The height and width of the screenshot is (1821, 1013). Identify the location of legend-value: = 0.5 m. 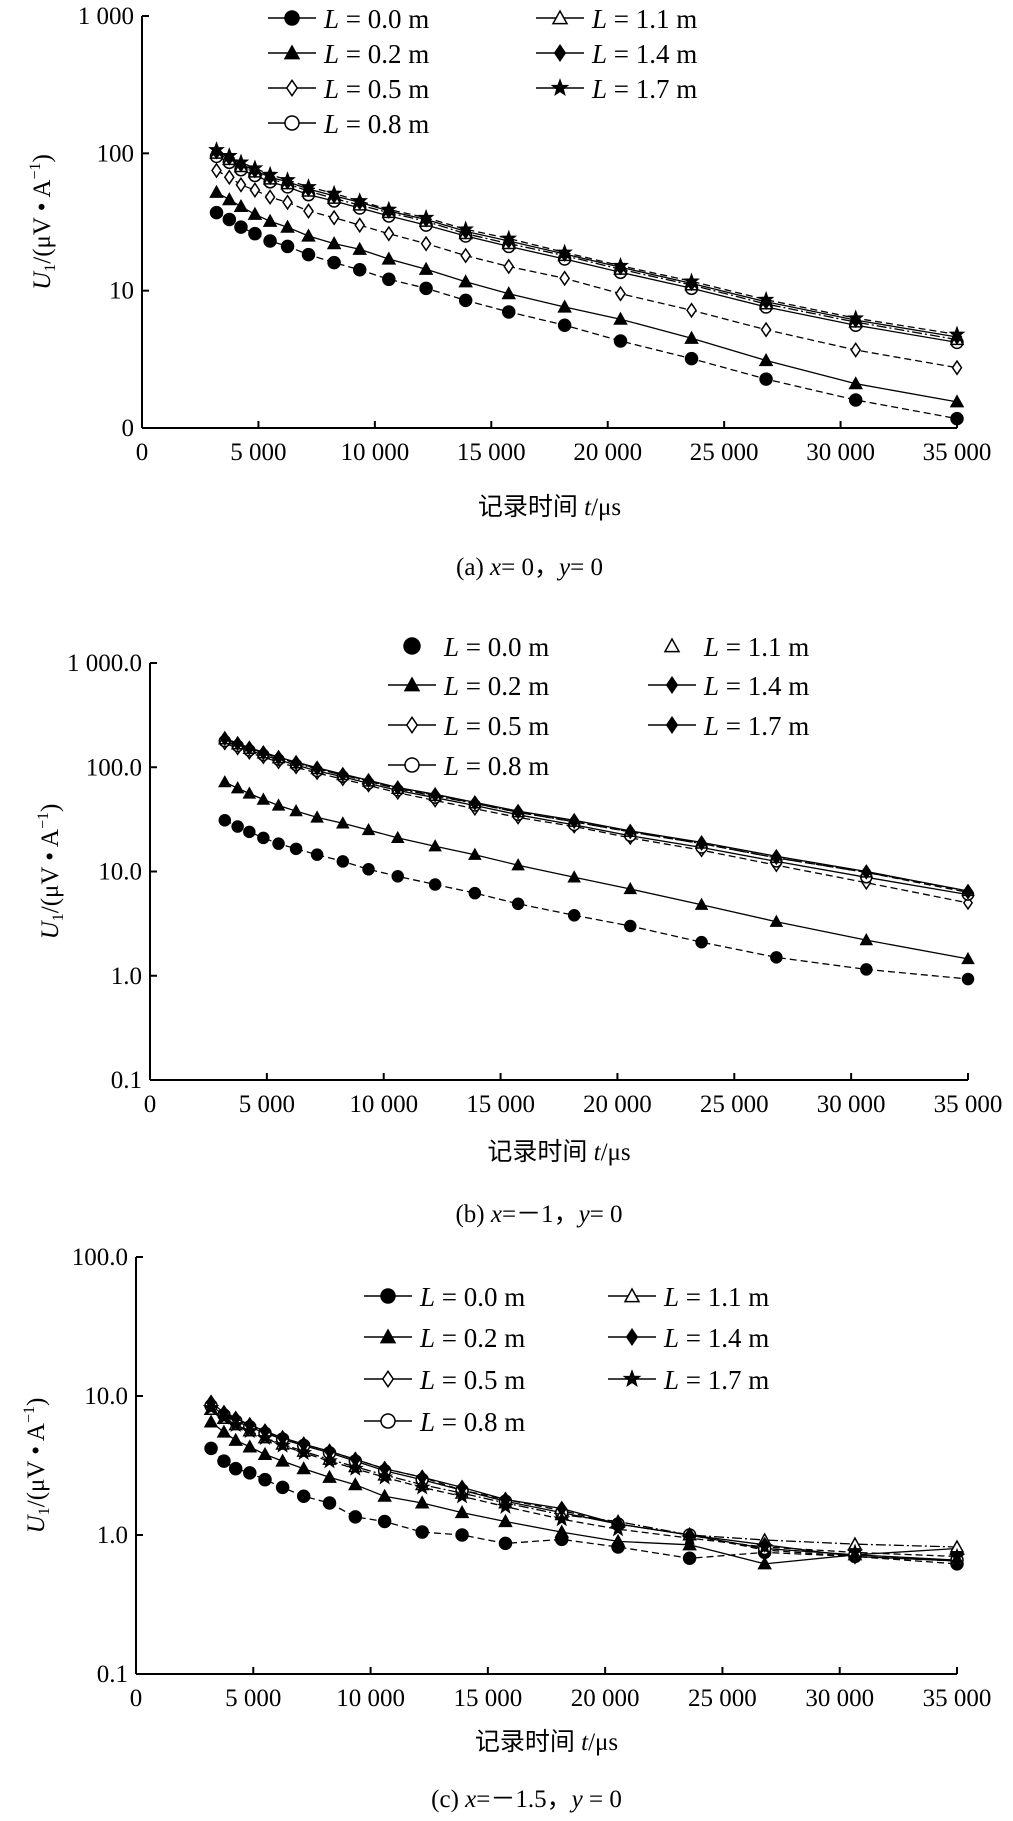
(480, 1380).